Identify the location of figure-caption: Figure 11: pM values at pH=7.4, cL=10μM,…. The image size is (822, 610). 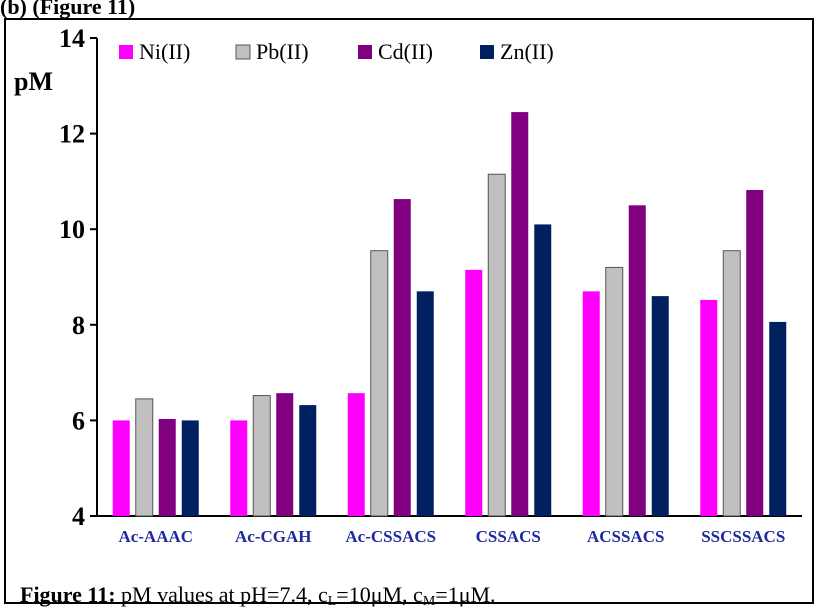
(258, 596).